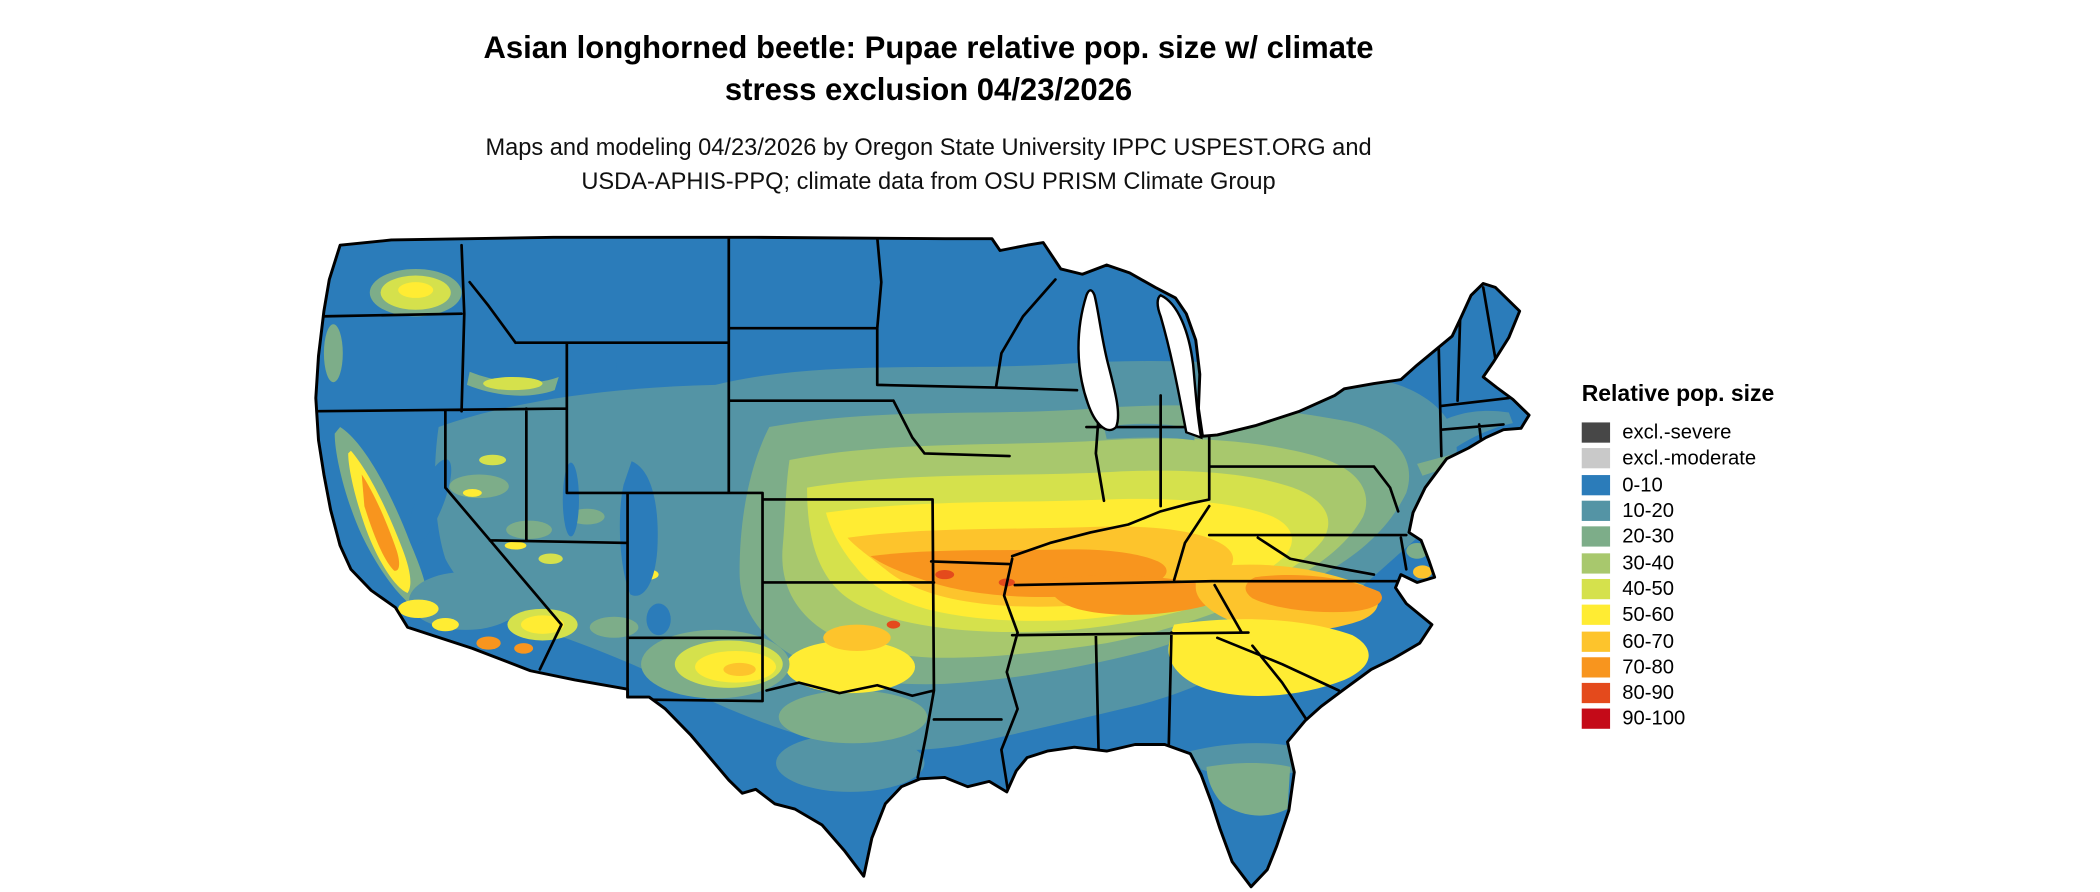 Image resolution: width=2100 pixels, height=892 pixels. I want to click on patch-yellowstone-blue, so click(588, 366).